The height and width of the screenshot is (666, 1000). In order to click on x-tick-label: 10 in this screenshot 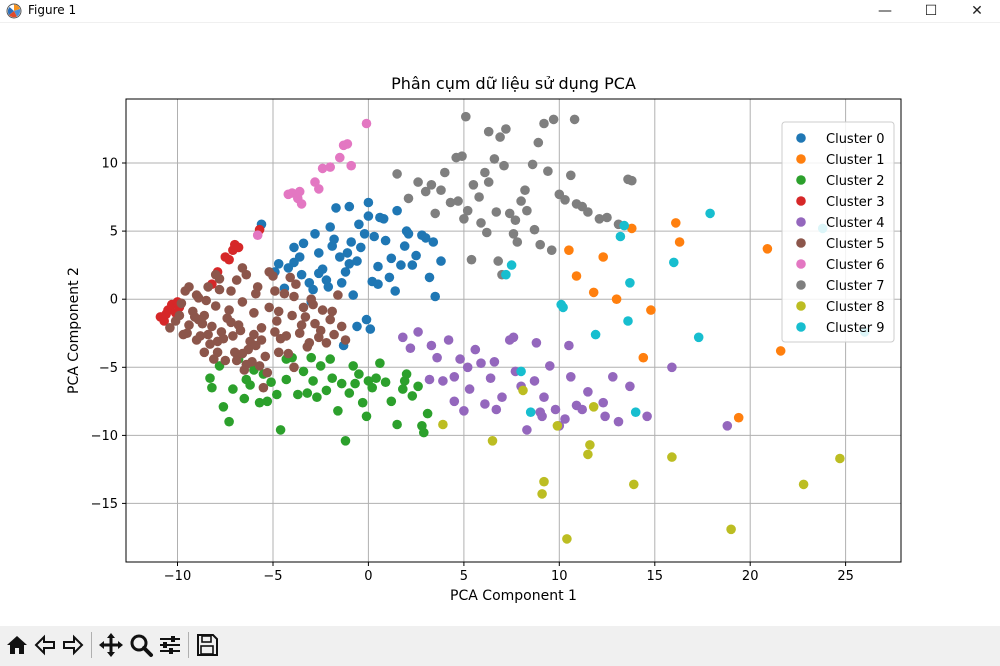, I will do `click(559, 576)`.